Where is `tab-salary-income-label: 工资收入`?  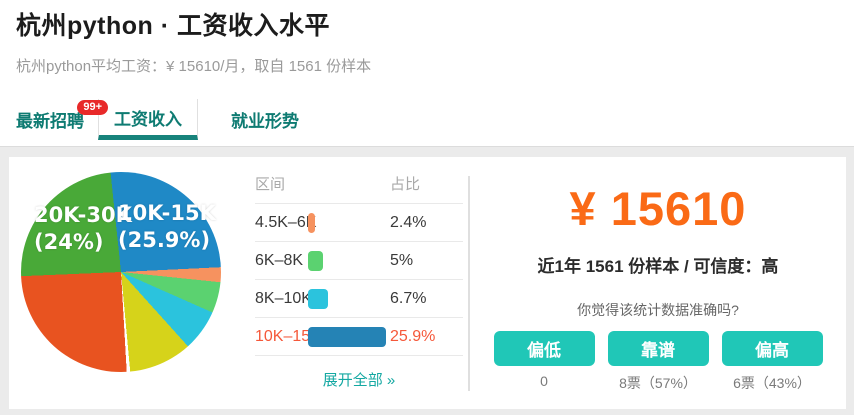 tab-salary-income-label: 工资收入 is located at coordinates (148, 119).